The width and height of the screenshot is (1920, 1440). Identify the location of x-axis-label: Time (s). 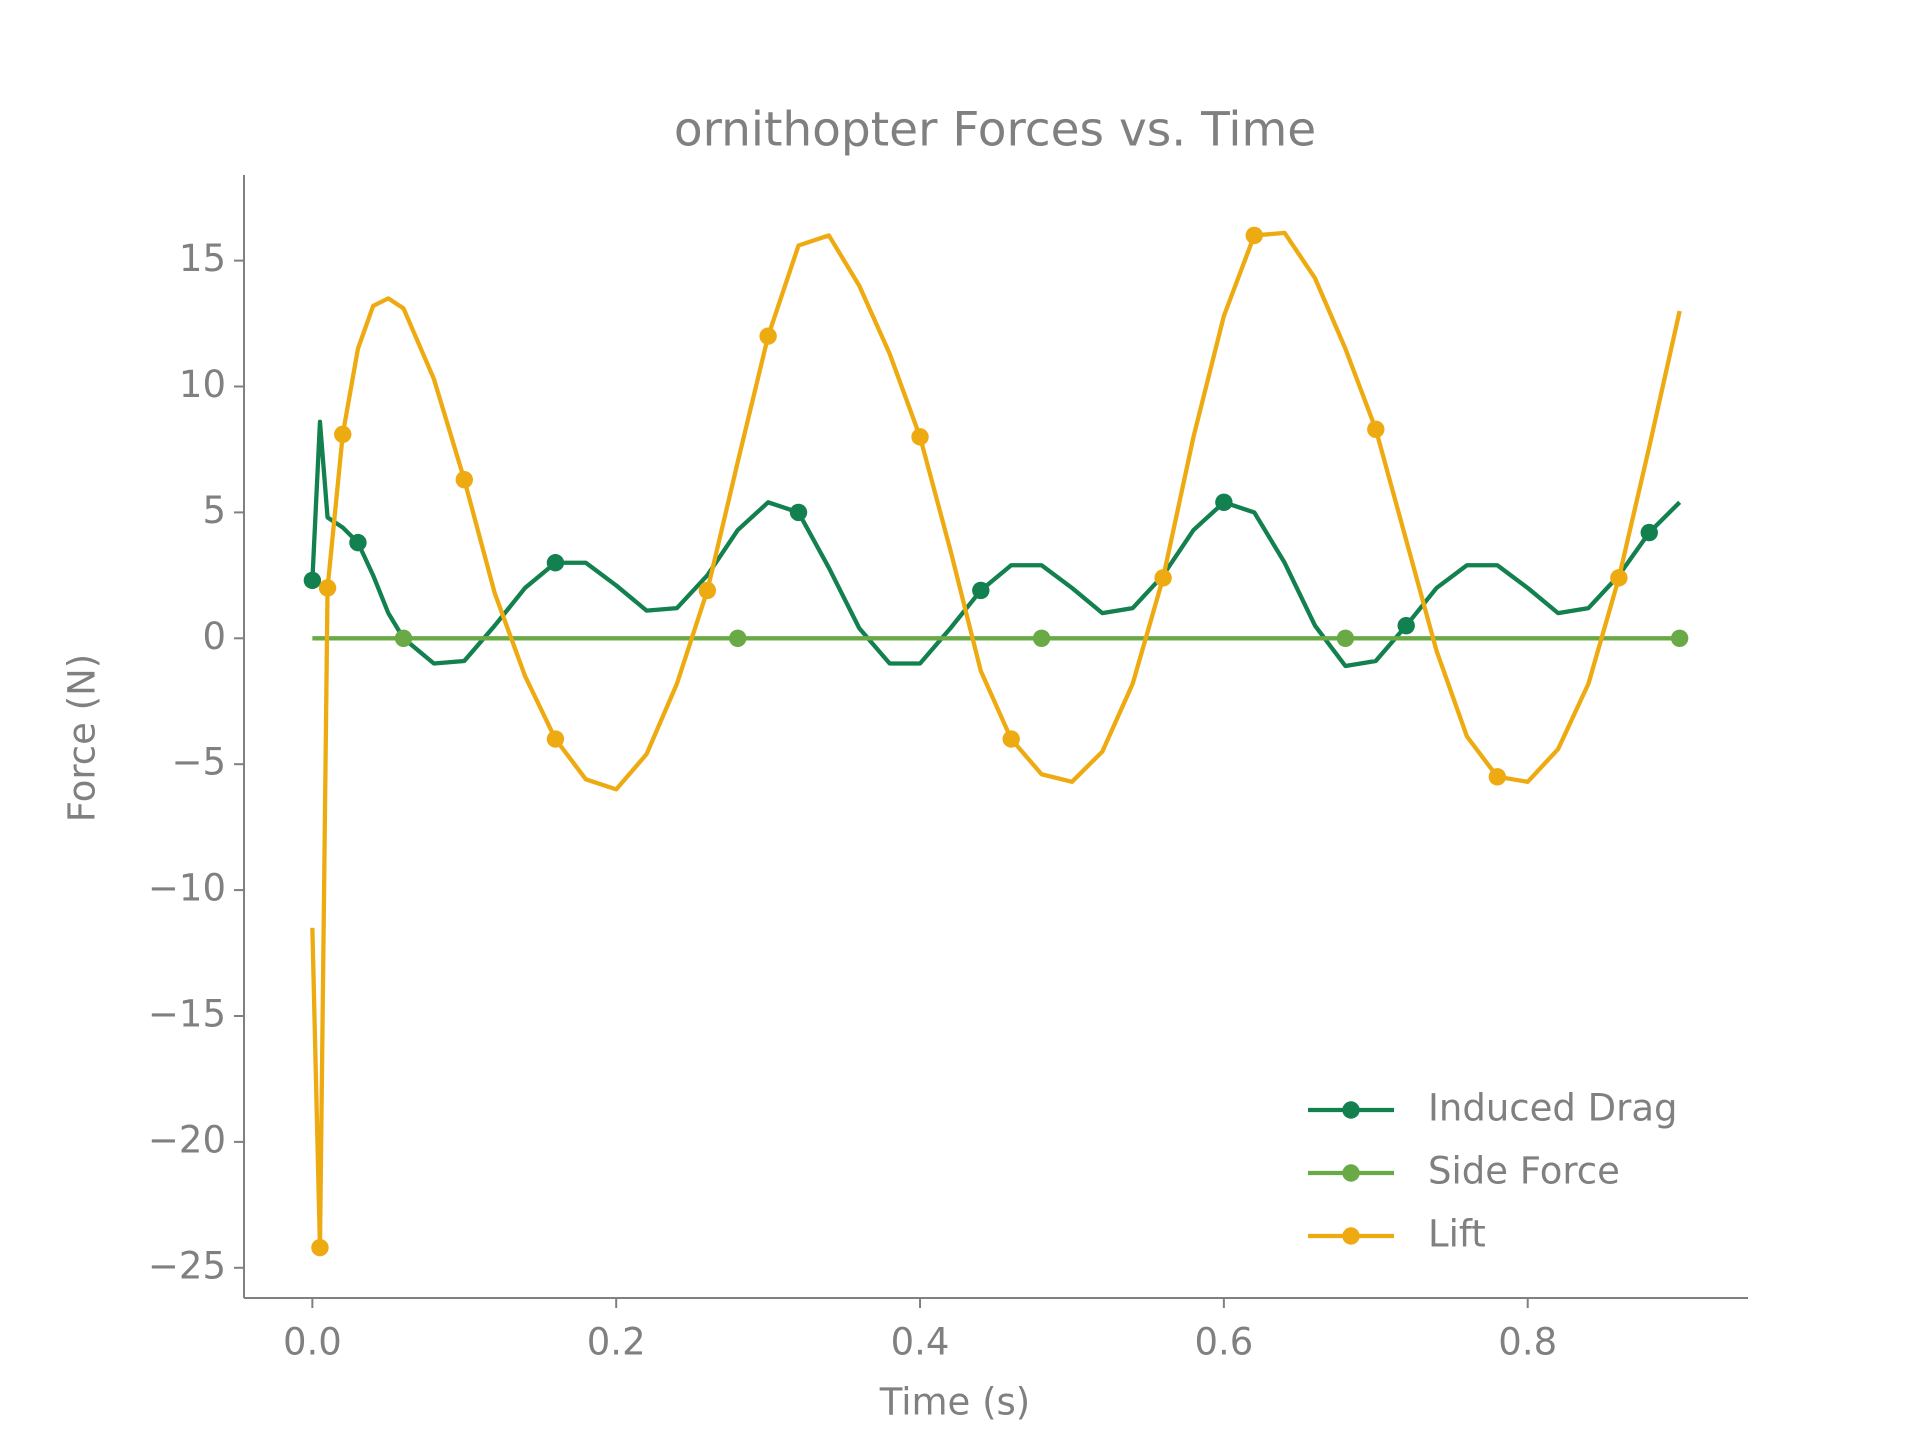
(954, 1402).